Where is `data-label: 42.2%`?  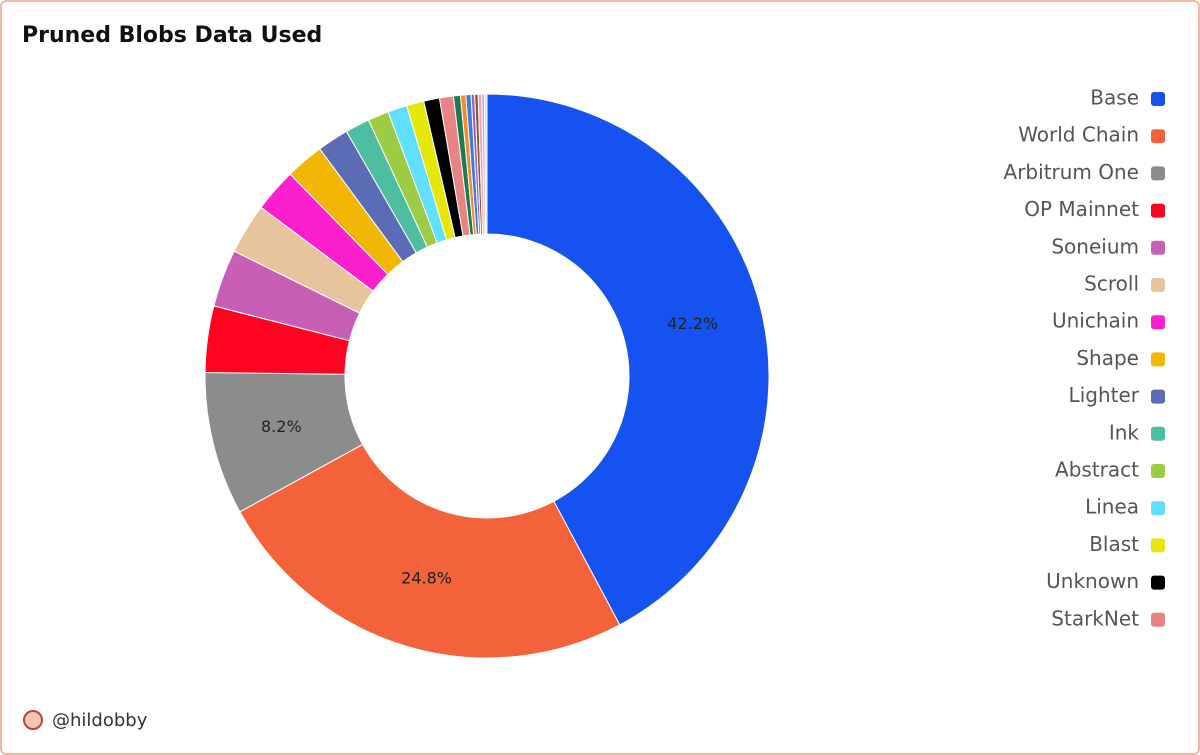
data-label: 42.2% is located at coordinates (692, 323).